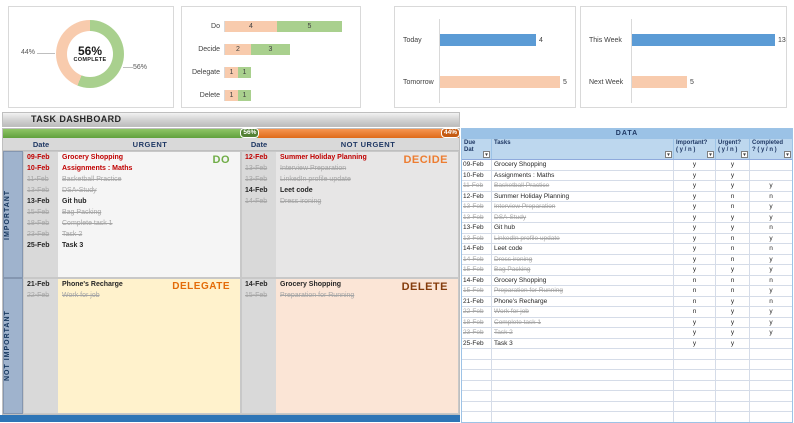  Describe the element at coordinates (477, 196) in the screenshot. I see `cell-due-date: 12-Feb` at that location.